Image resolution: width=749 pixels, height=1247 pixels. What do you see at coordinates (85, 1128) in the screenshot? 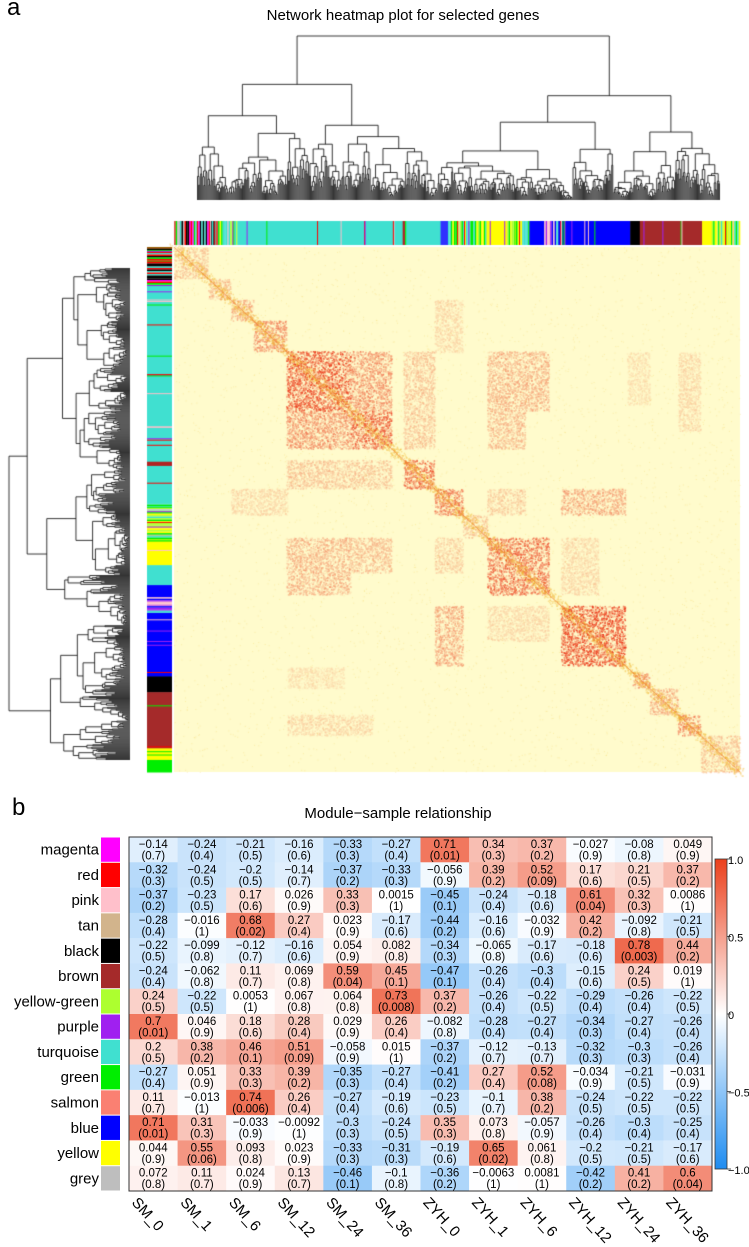
I see `row-label-blue: blue` at bounding box center [85, 1128].